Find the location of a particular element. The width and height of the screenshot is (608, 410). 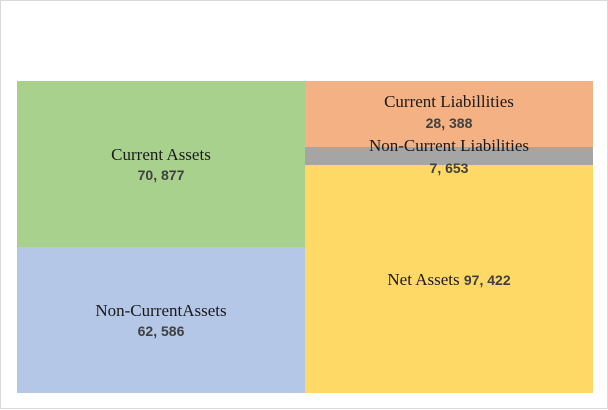

treemap-label-current-assets: Current Assets is located at coordinates (161, 154).